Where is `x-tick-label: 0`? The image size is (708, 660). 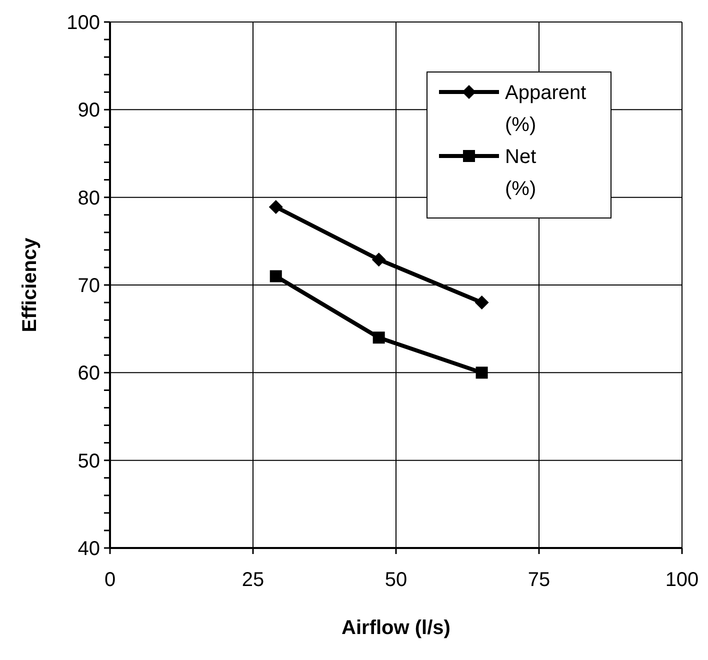 x-tick-label: 0 is located at coordinates (110, 580).